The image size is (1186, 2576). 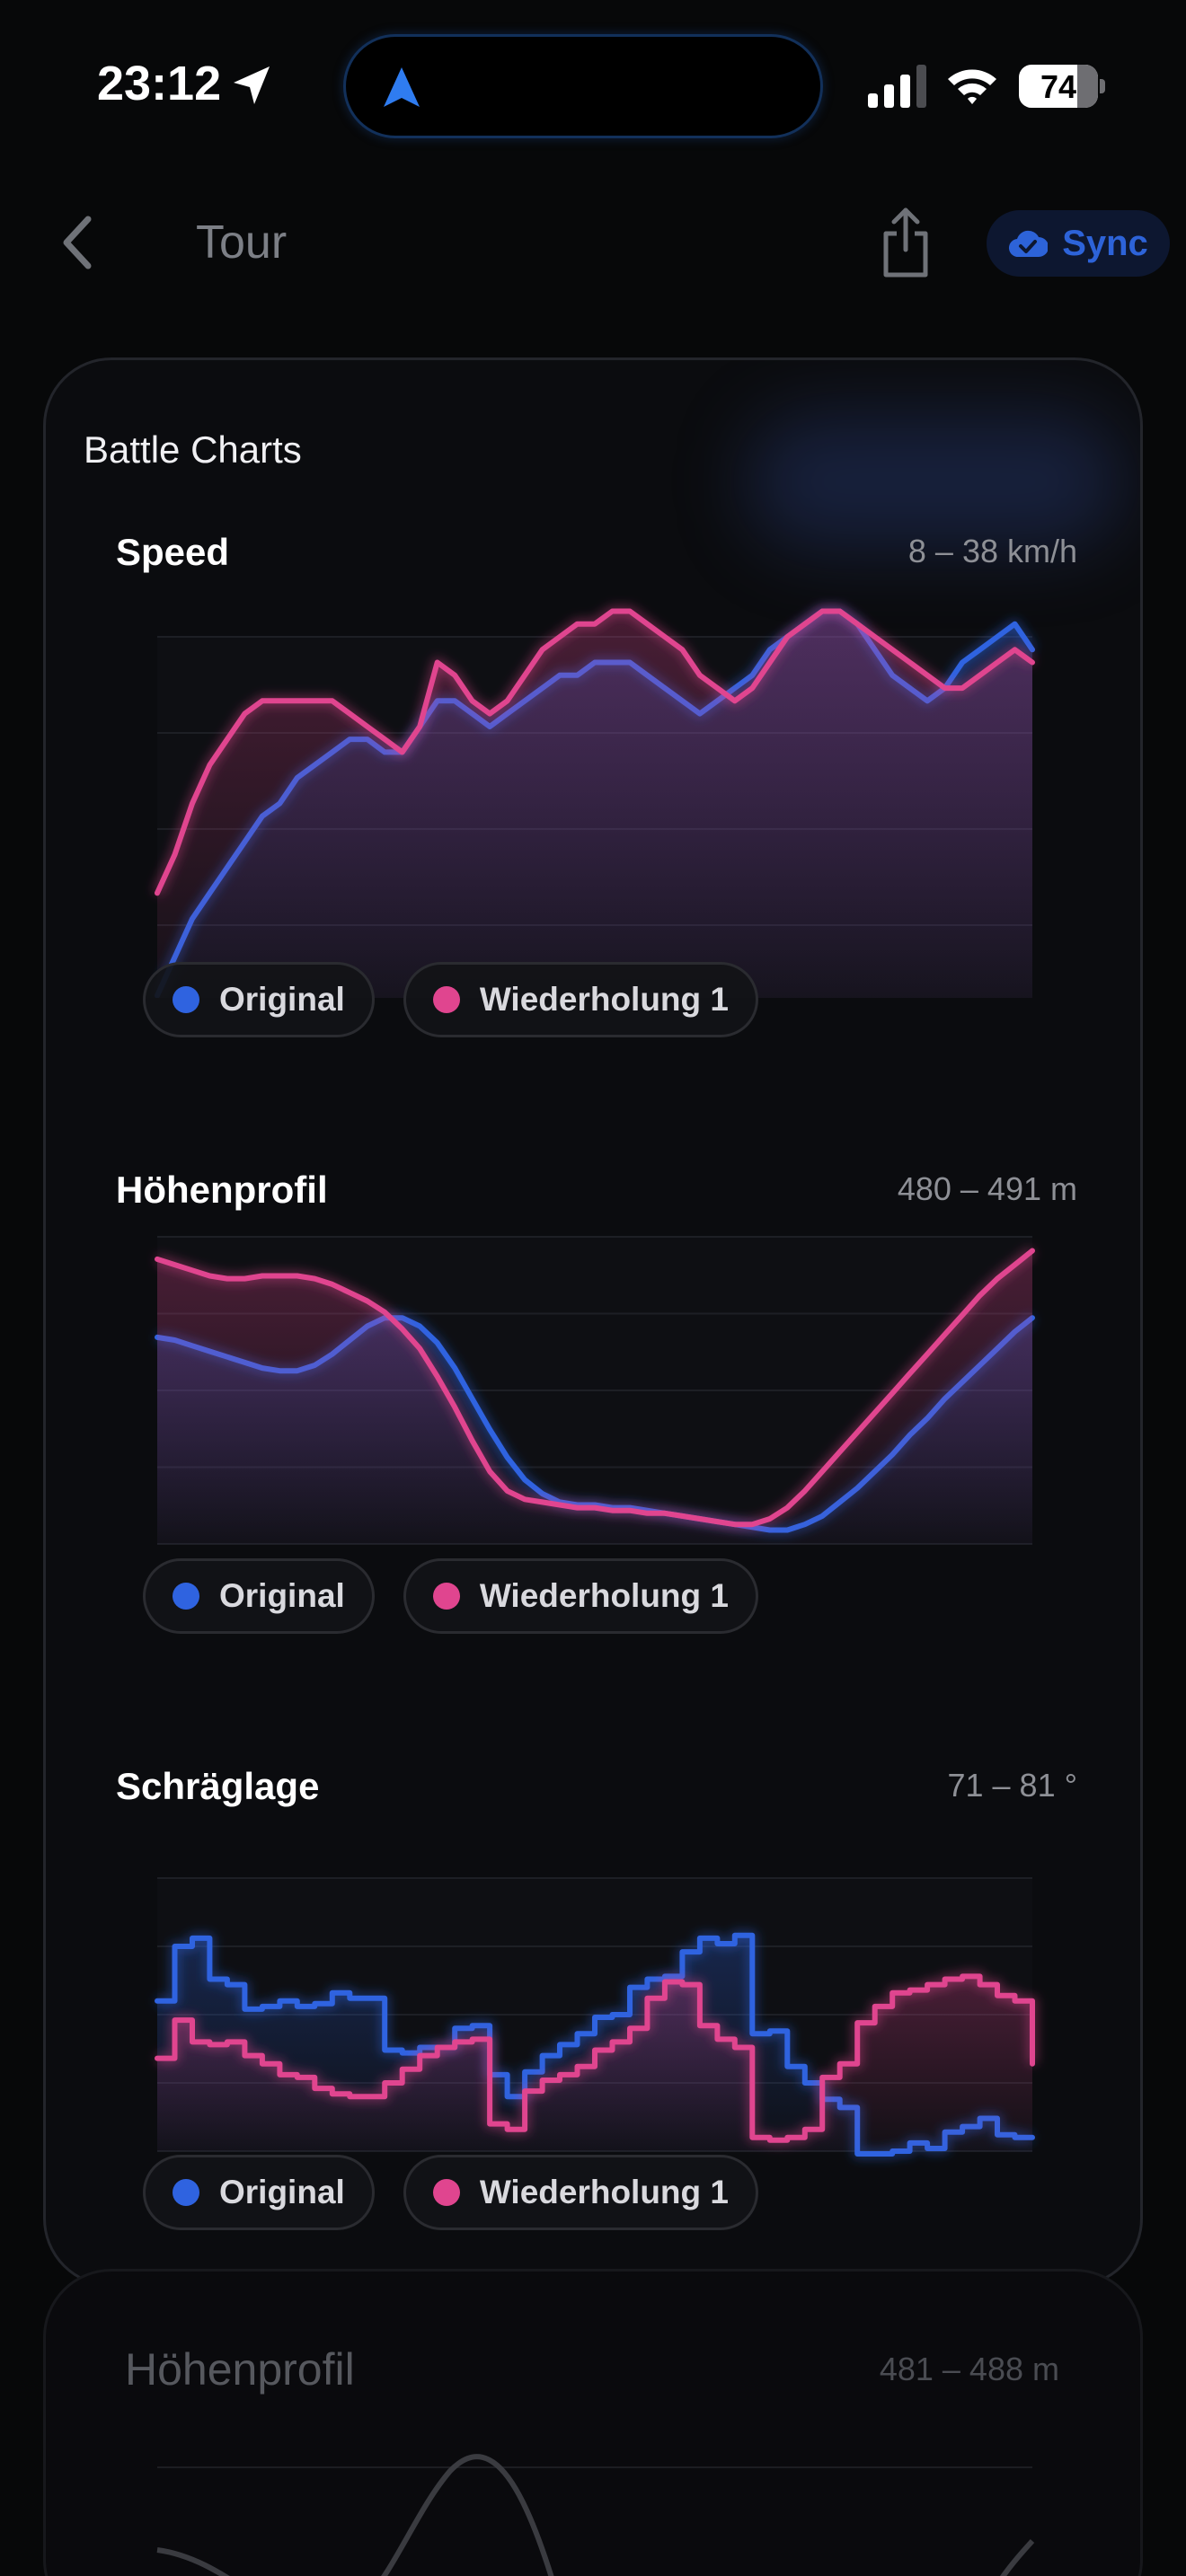 What do you see at coordinates (1105, 243) in the screenshot?
I see `sync-label: Sync` at bounding box center [1105, 243].